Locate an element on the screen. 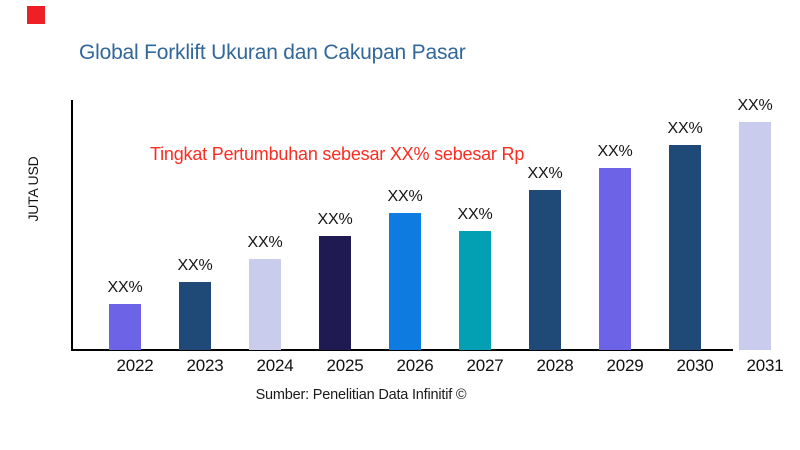 The height and width of the screenshot is (450, 800). red-square-logo is located at coordinates (36, 15).